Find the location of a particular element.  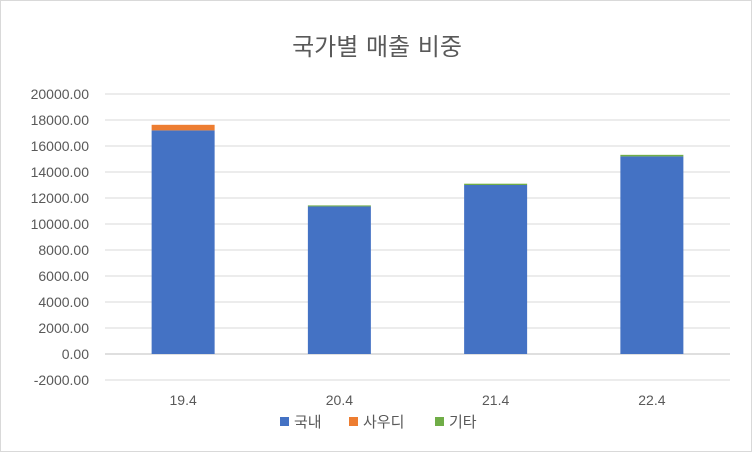

y-tick-label: 20000.00 is located at coordinates (60, 94).